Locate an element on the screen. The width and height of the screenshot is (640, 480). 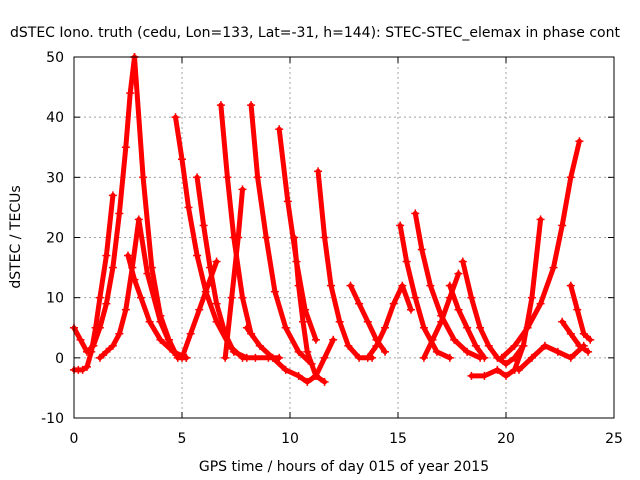
x-tick-label: 5 is located at coordinates (182, 439).